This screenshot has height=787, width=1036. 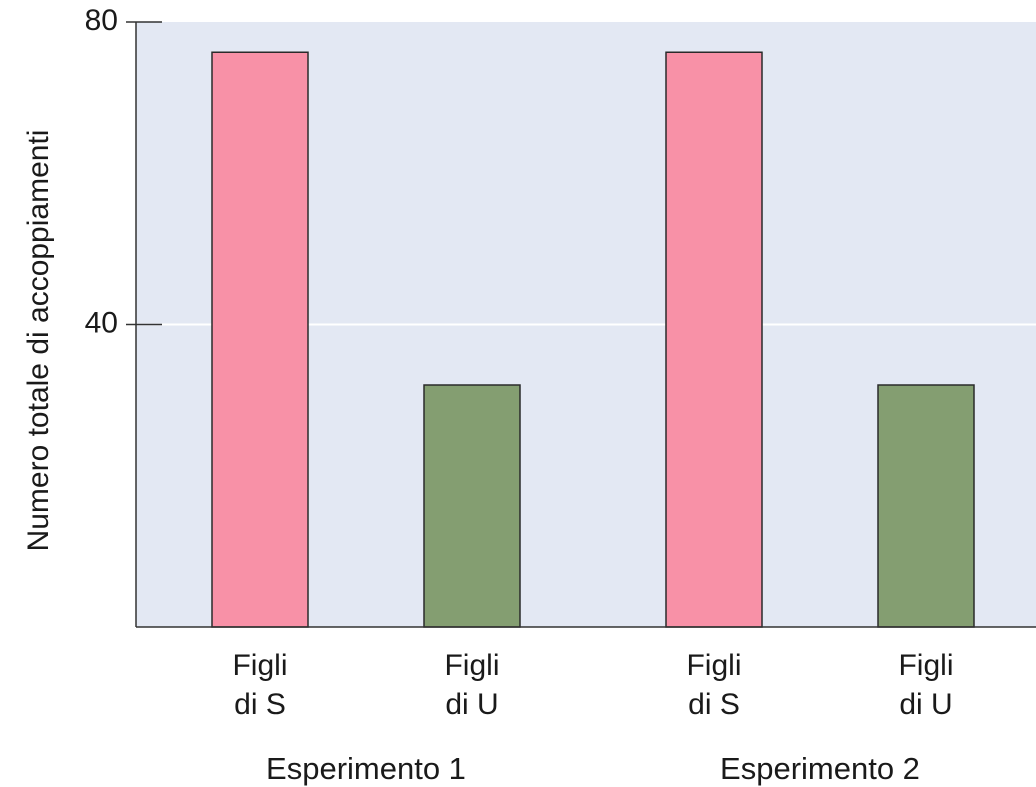 I want to click on y-tick-label-40: 40, so click(x=101, y=323).